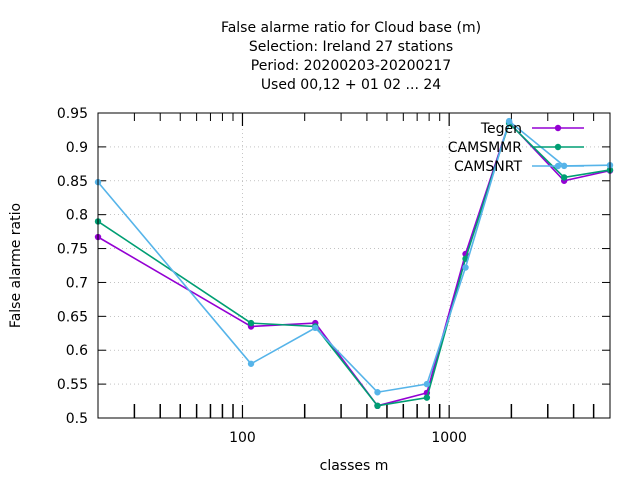  What do you see at coordinates (16, 265) in the screenshot?
I see `y-axis-label: False alarme ratio` at bounding box center [16, 265].